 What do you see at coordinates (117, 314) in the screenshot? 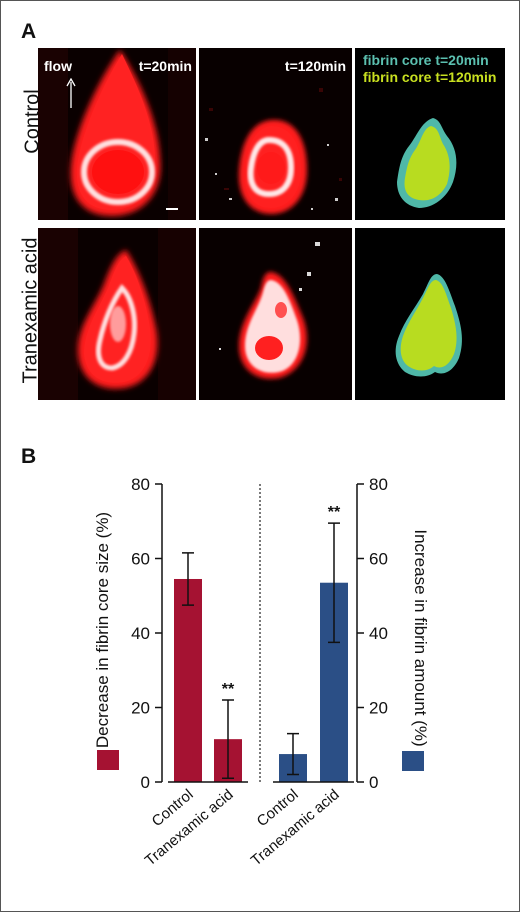
I see `micrograph-tranexamic-t20` at bounding box center [117, 314].